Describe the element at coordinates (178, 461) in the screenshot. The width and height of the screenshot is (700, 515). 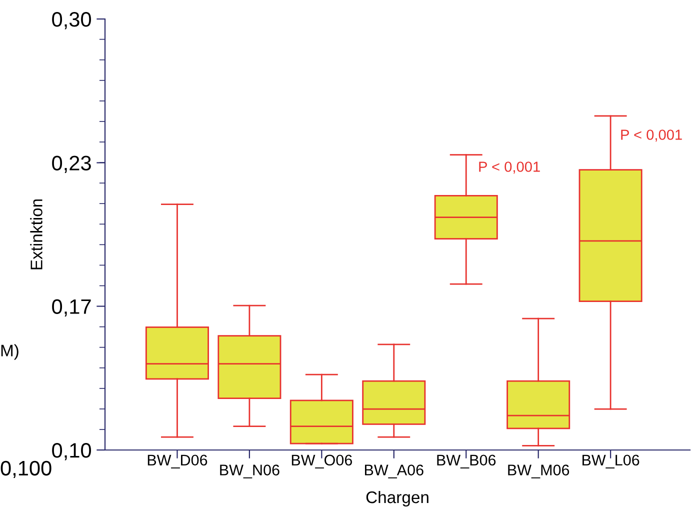
I see `x-tick-label: BW_D06` at that location.